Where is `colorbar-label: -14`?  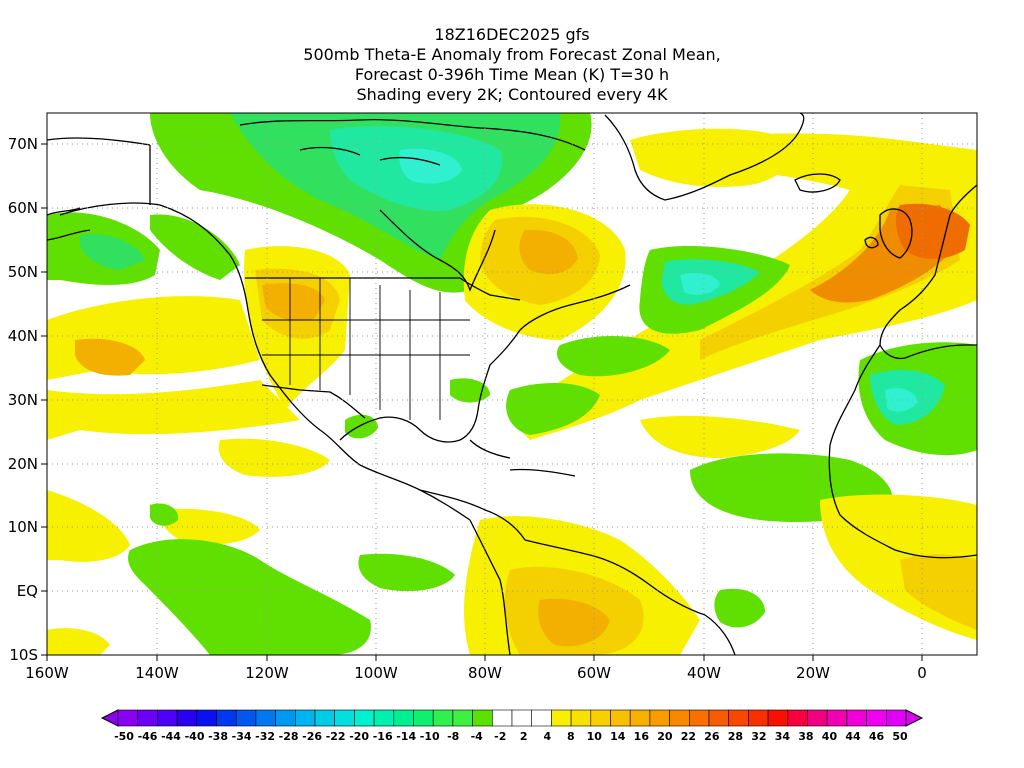 colorbar-label: -14 is located at coordinates (406, 736).